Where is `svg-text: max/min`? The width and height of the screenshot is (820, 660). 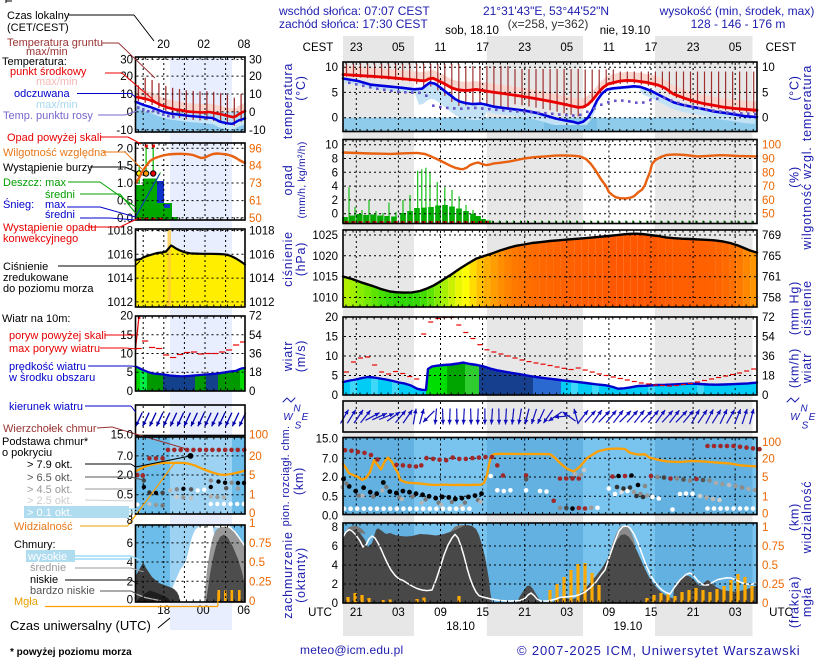 svg-text: max/min is located at coordinates (57, 82).